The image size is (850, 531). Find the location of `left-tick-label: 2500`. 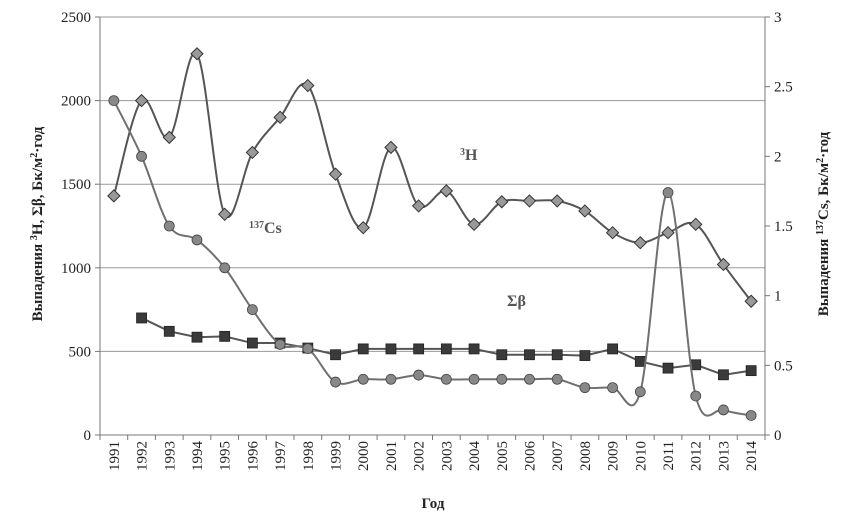

left-tick-label: 2500 is located at coordinates (76, 18).